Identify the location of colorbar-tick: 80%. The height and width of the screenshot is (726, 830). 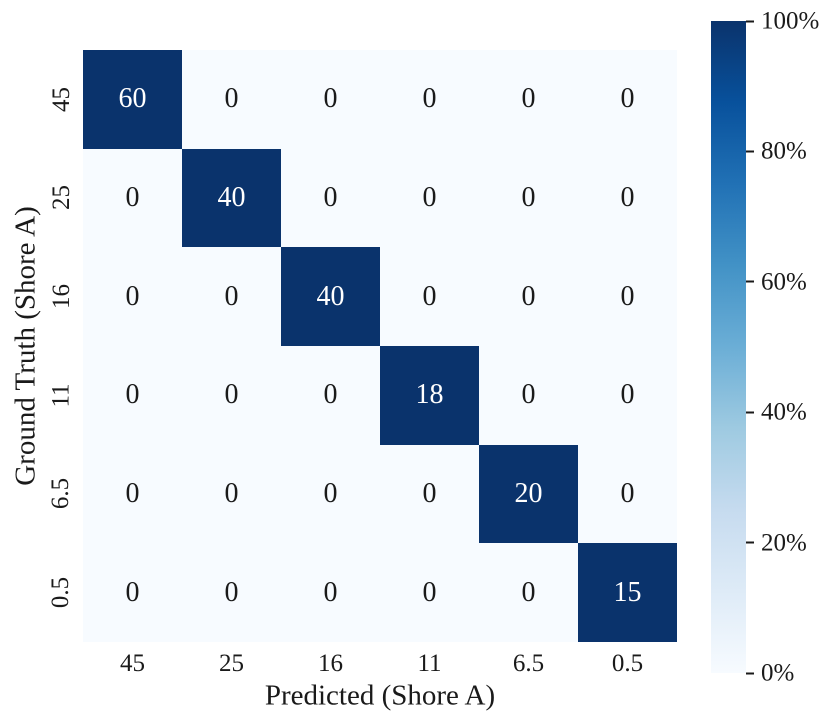
(776, 151).